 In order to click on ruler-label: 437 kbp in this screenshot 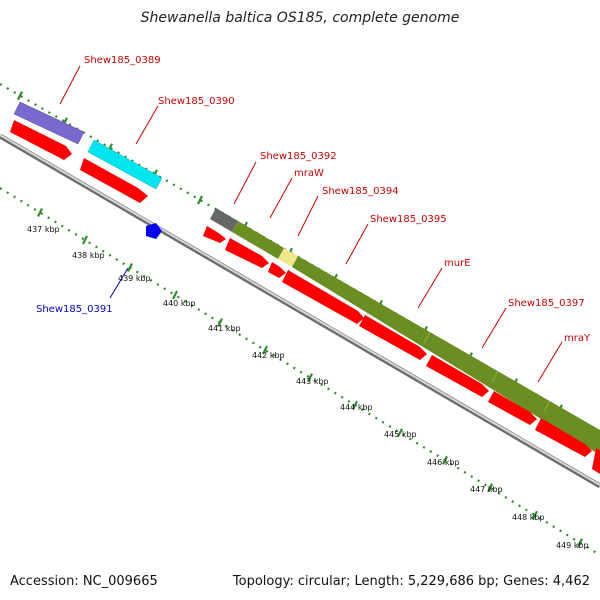, I will do `click(43, 229)`.